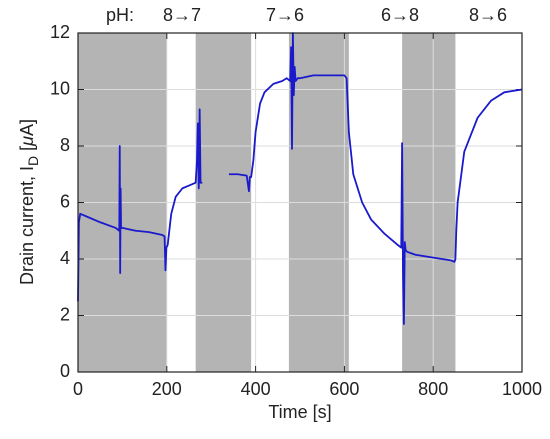  I want to click on y-label-sub: D, so click(33, 161).